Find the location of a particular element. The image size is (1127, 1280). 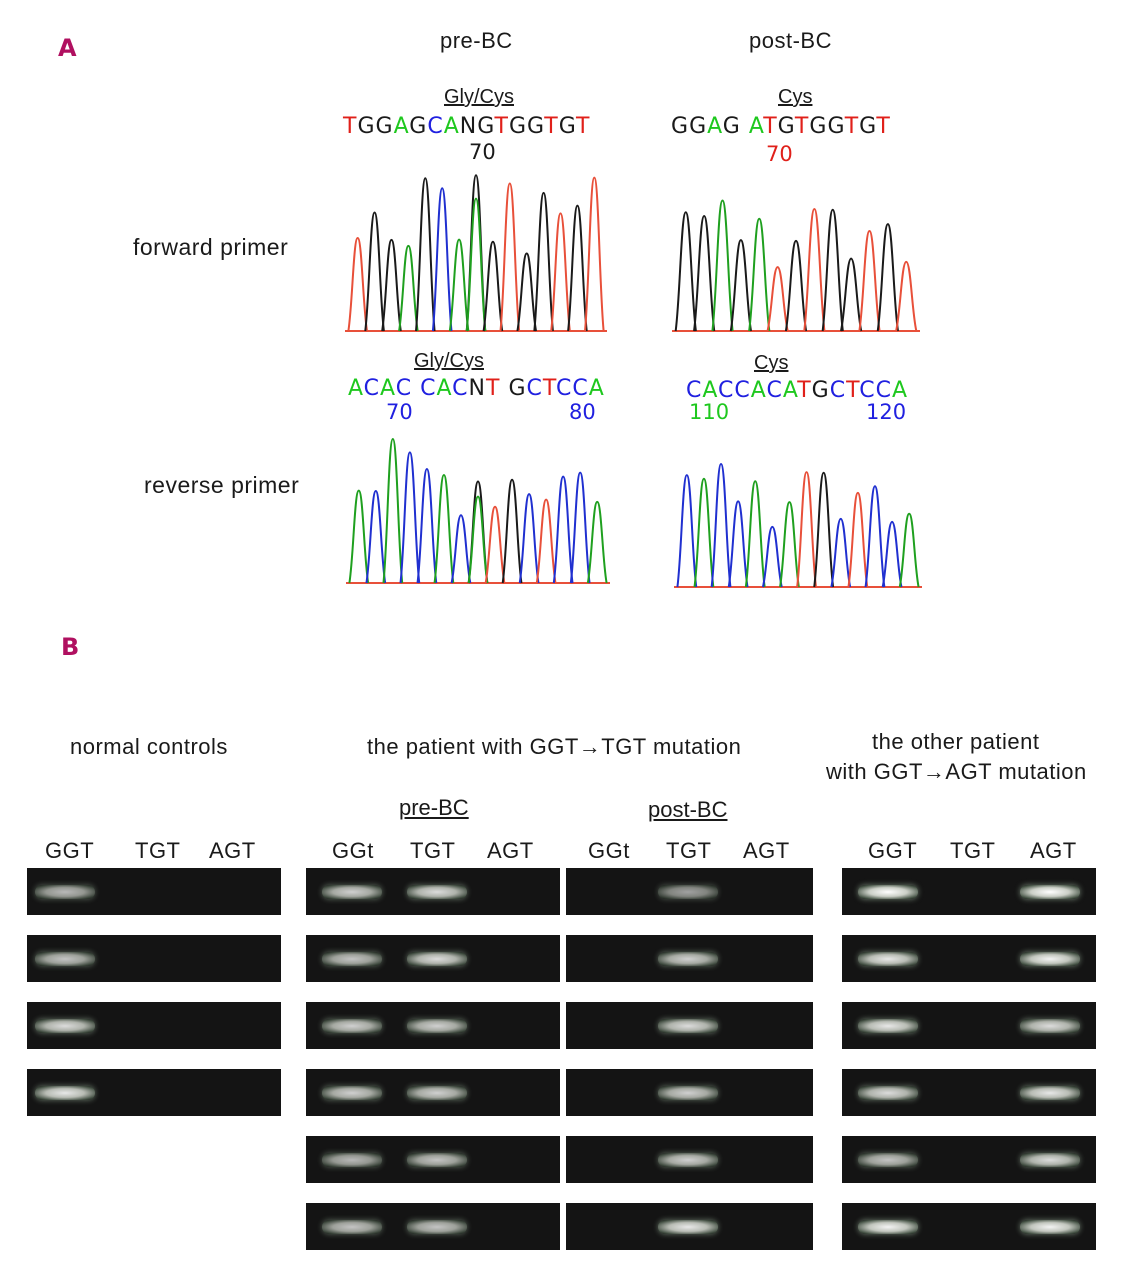

chromatogram-post-forward is located at coordinates (796, 265).